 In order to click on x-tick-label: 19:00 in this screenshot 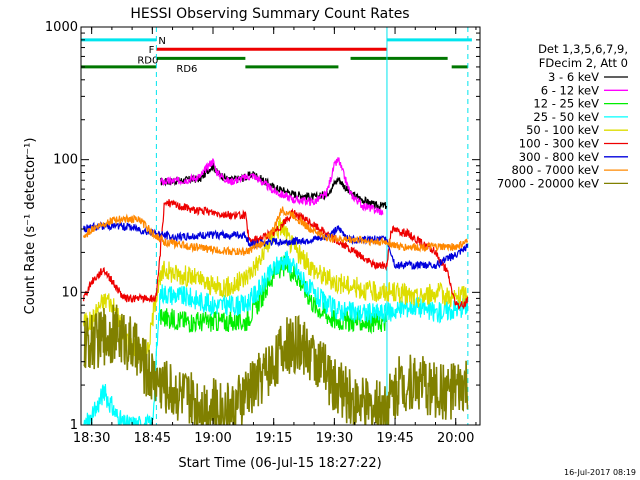, I will do `click(212, 438)`.